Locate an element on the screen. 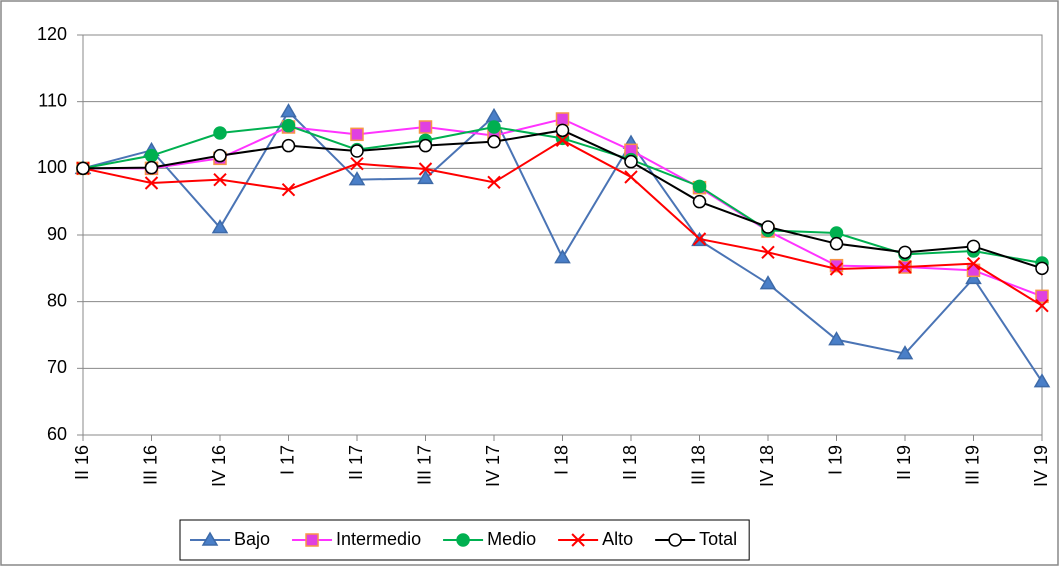  x-tick-label: III 19 is located at coordinates (972, 465).